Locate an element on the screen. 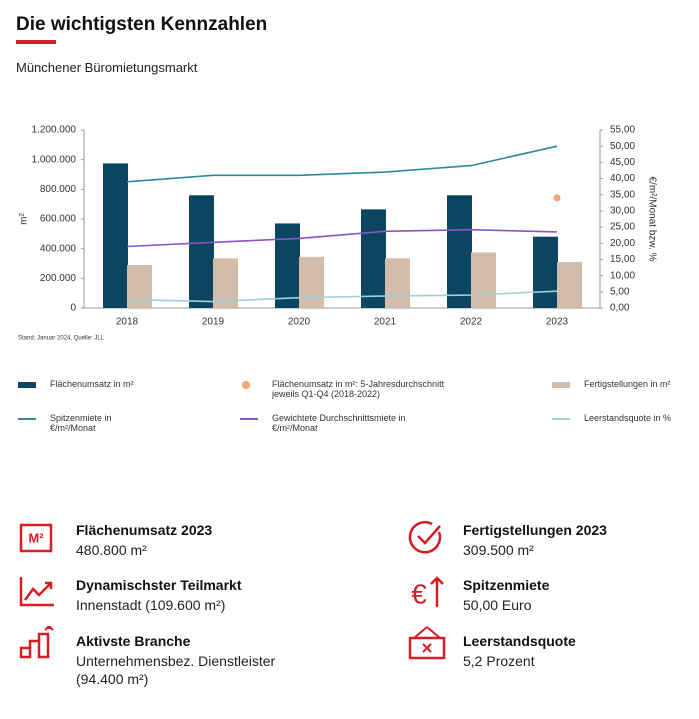 This screenshot has width=699, height=719. y-tick-label: 0 is located at coordinates (73, 308).